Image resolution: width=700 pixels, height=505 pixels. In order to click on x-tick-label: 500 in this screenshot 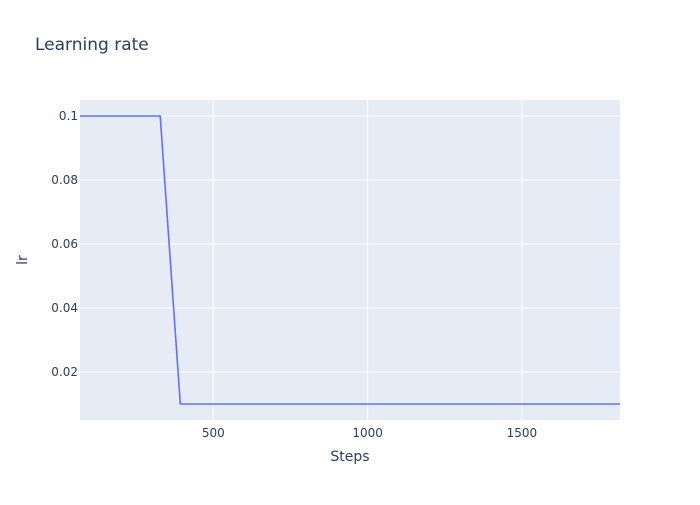, I will do `click(213, 433)`.